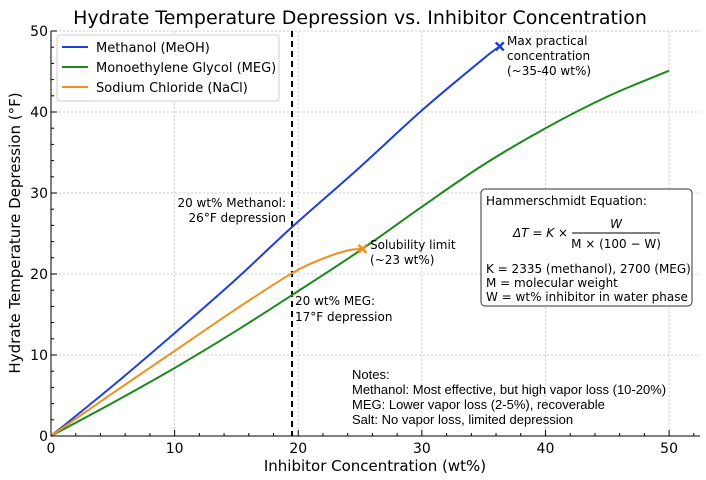 The height and width of the screenshot is (480, 706). Describe the element at coordinates (172, 88) in the screenshot. I see `legend-label-nacl: Sodium Chloride (NaCl)` at that location.